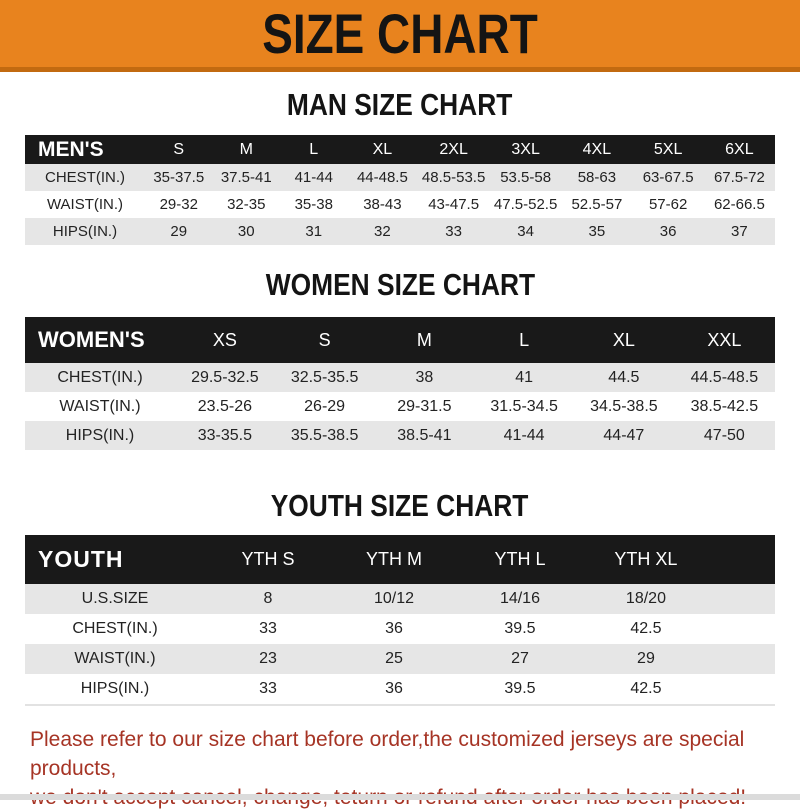 The height and width of the screenshot is (812, 800). I want to click on table-cell: 41, so click(524, 377).